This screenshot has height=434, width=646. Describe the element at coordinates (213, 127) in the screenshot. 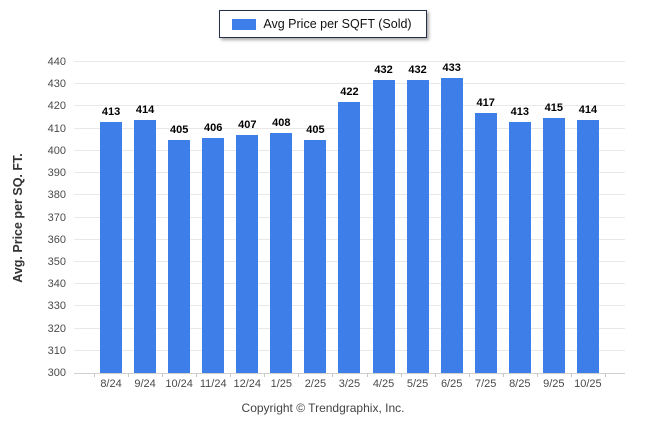

I see `bar-value-label-11/24: 406` at that location.